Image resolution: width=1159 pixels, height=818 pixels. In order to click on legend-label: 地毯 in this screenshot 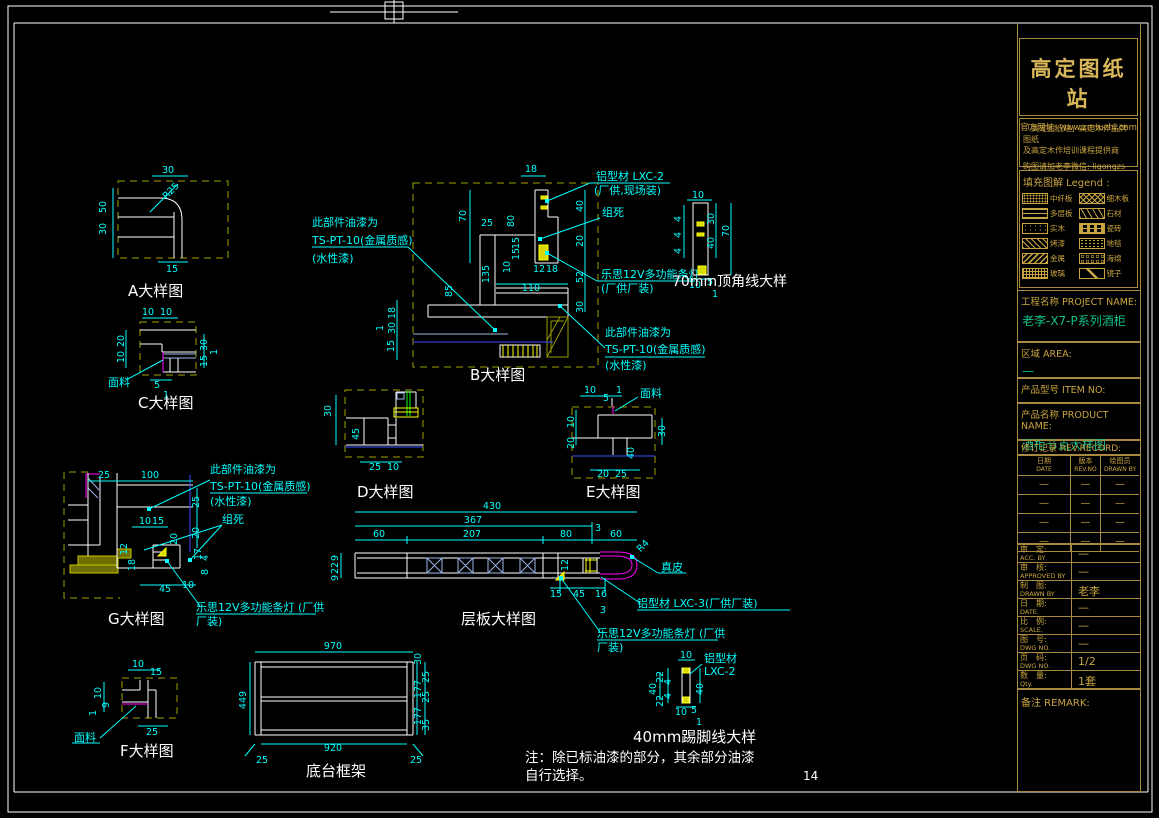, I will do `click(1114, 243)`.